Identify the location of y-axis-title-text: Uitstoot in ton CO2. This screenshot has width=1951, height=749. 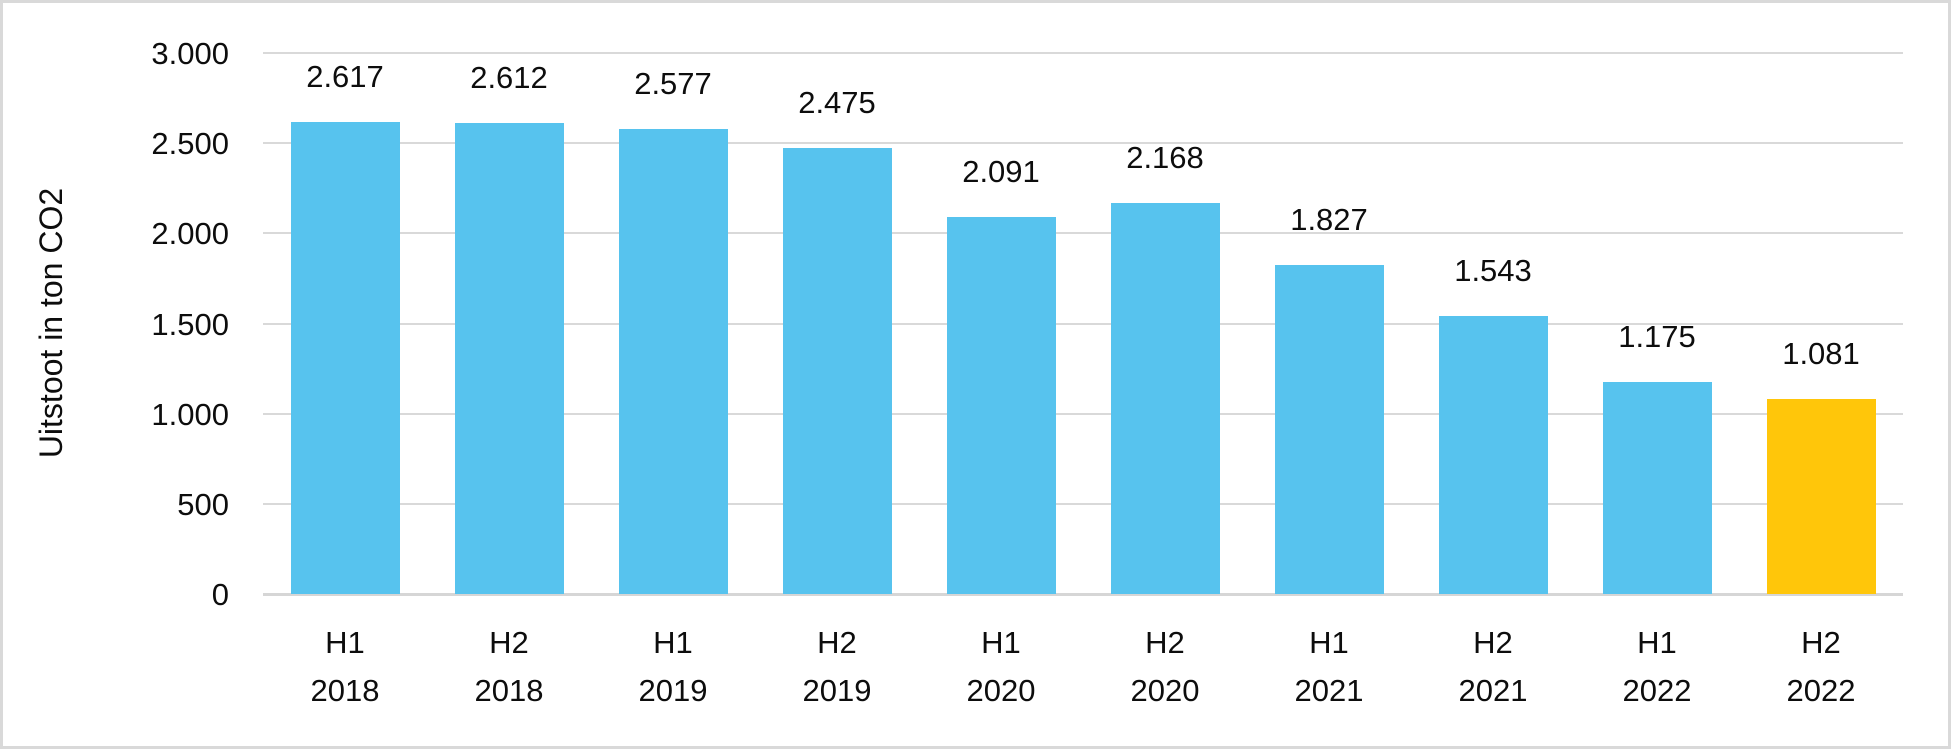
(51, 323).